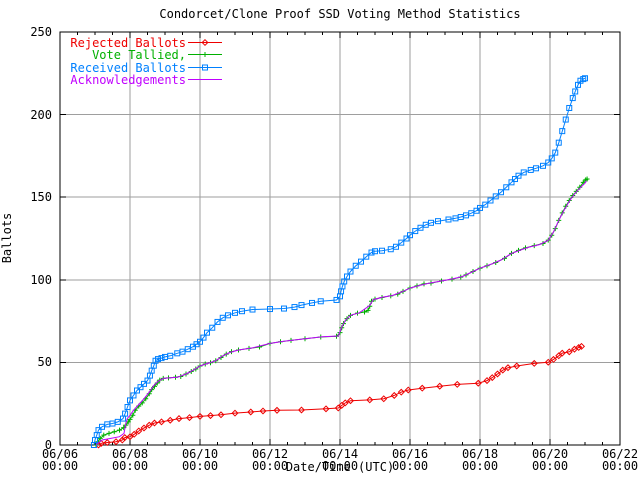  I want to click on y-tick-label: 150, so click(41, 197).